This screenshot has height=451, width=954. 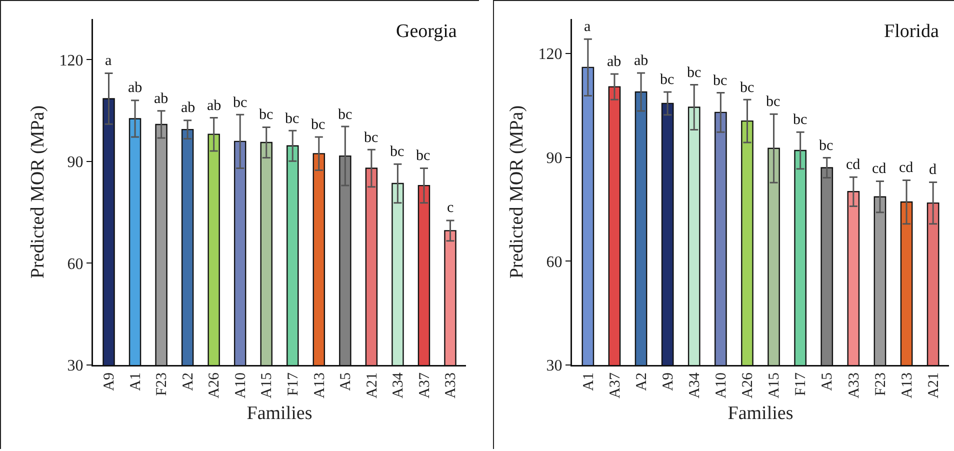 I want to click on data-label: c, so click(x=450, y=208).